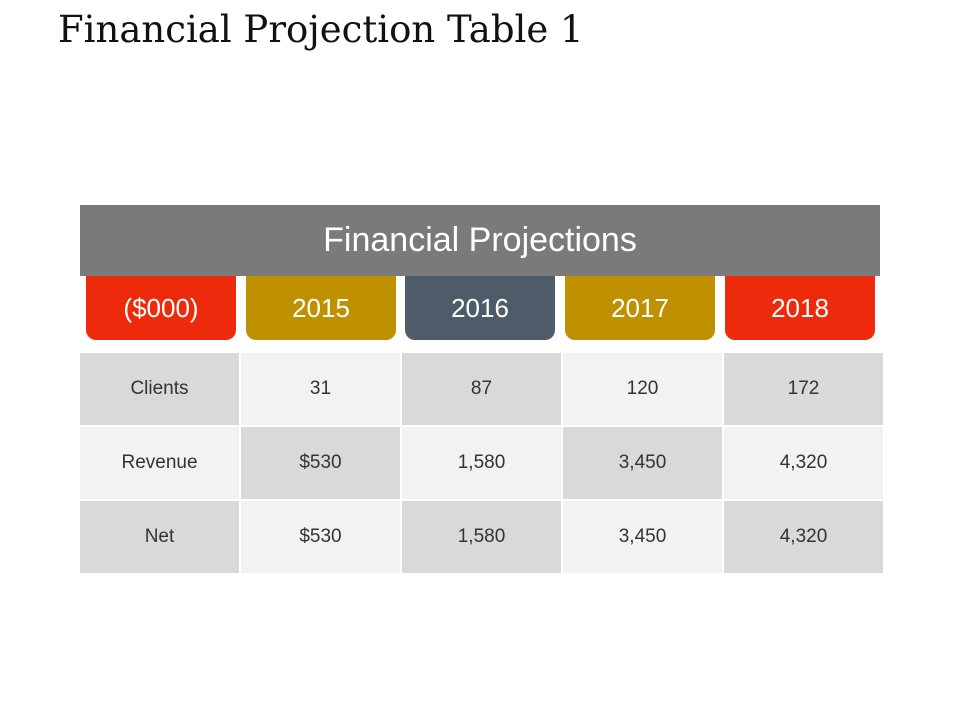  Describe the element at coordinates (321, 304) in the screenshot. I see `header-tab-2015: 2015` at that location.